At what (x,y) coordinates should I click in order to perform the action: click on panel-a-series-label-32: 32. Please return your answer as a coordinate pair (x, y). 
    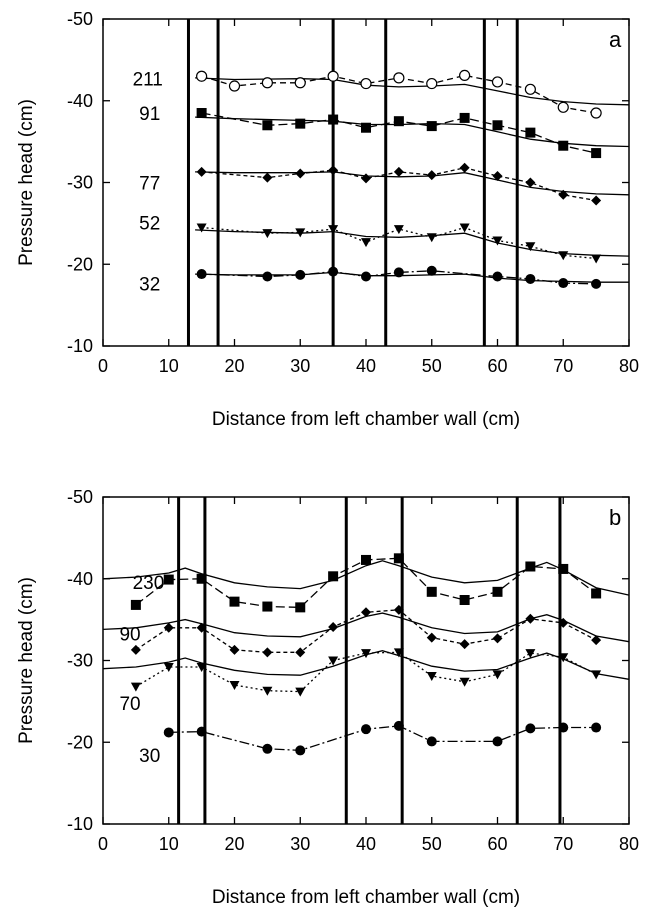
    Looking at the image, I should click on (149, 285).